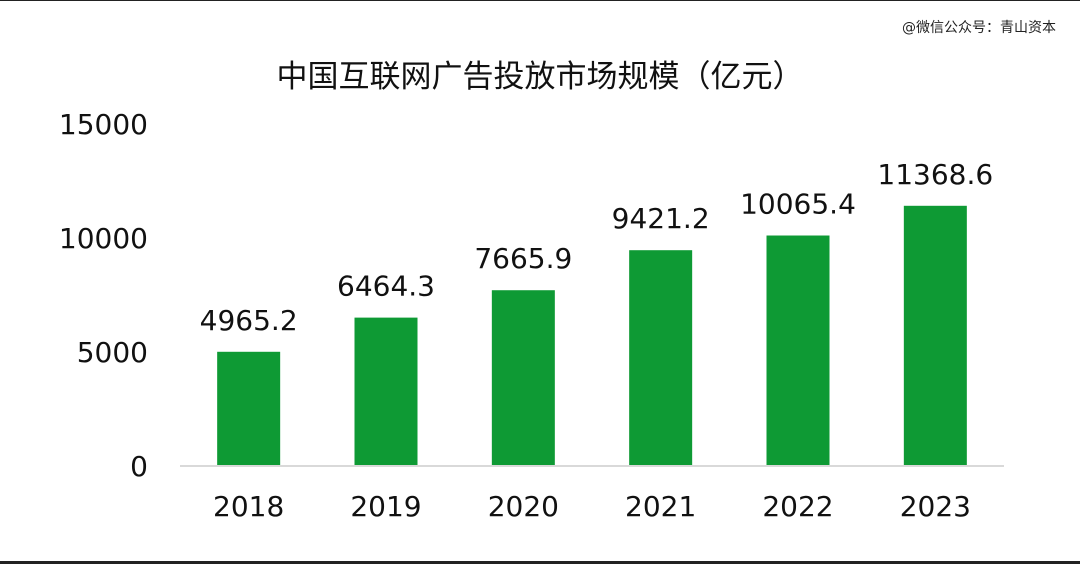  What do you see at coordinates (385, 506) in the screenshot?
I see `category-label-2019: 2019` at bounding box center [385, 506].